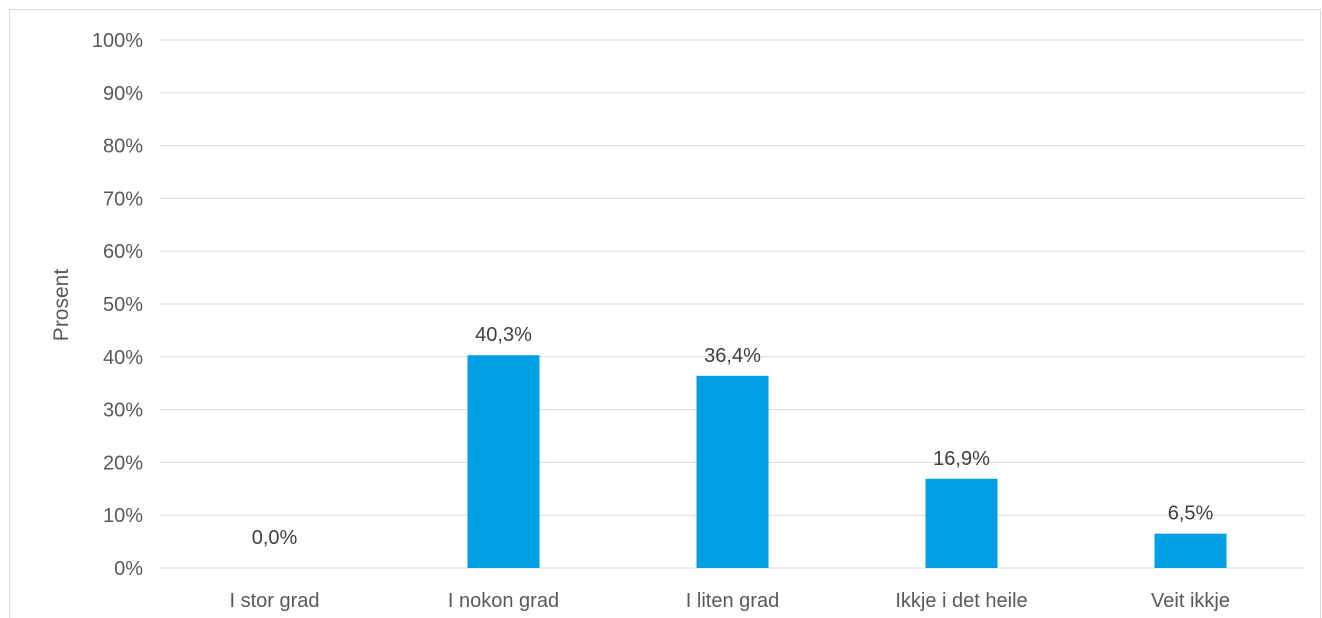 This screenshot has height=618, width=1322. I want to click on data-label: 40,3%, so click(503, 335).